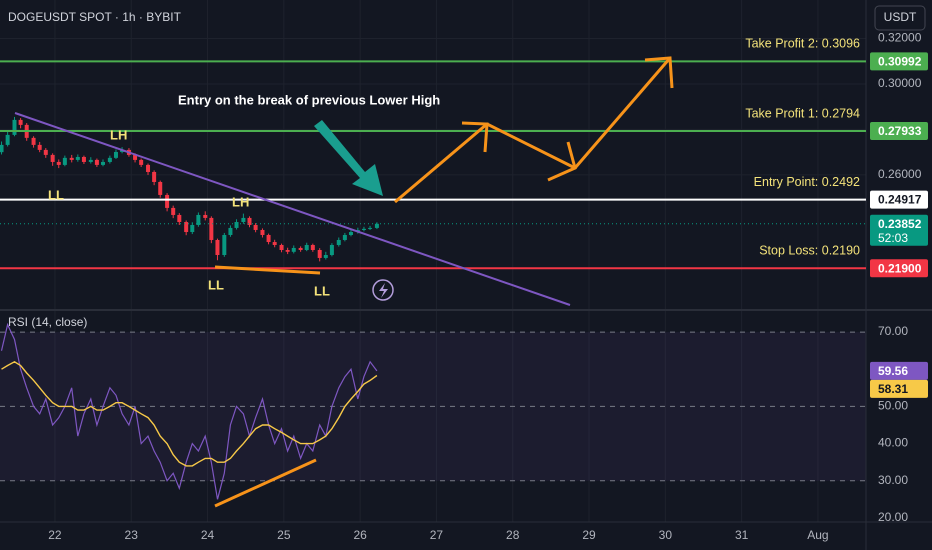  Describe the element at coordinates (533, 130) in the screenshot. I see `projection-arrow` at that location.